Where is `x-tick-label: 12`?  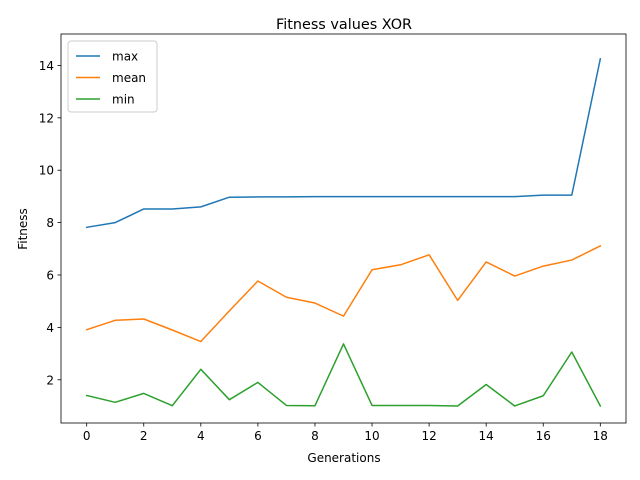
x-tick-label: 12 is located at coordinates (428, 436).